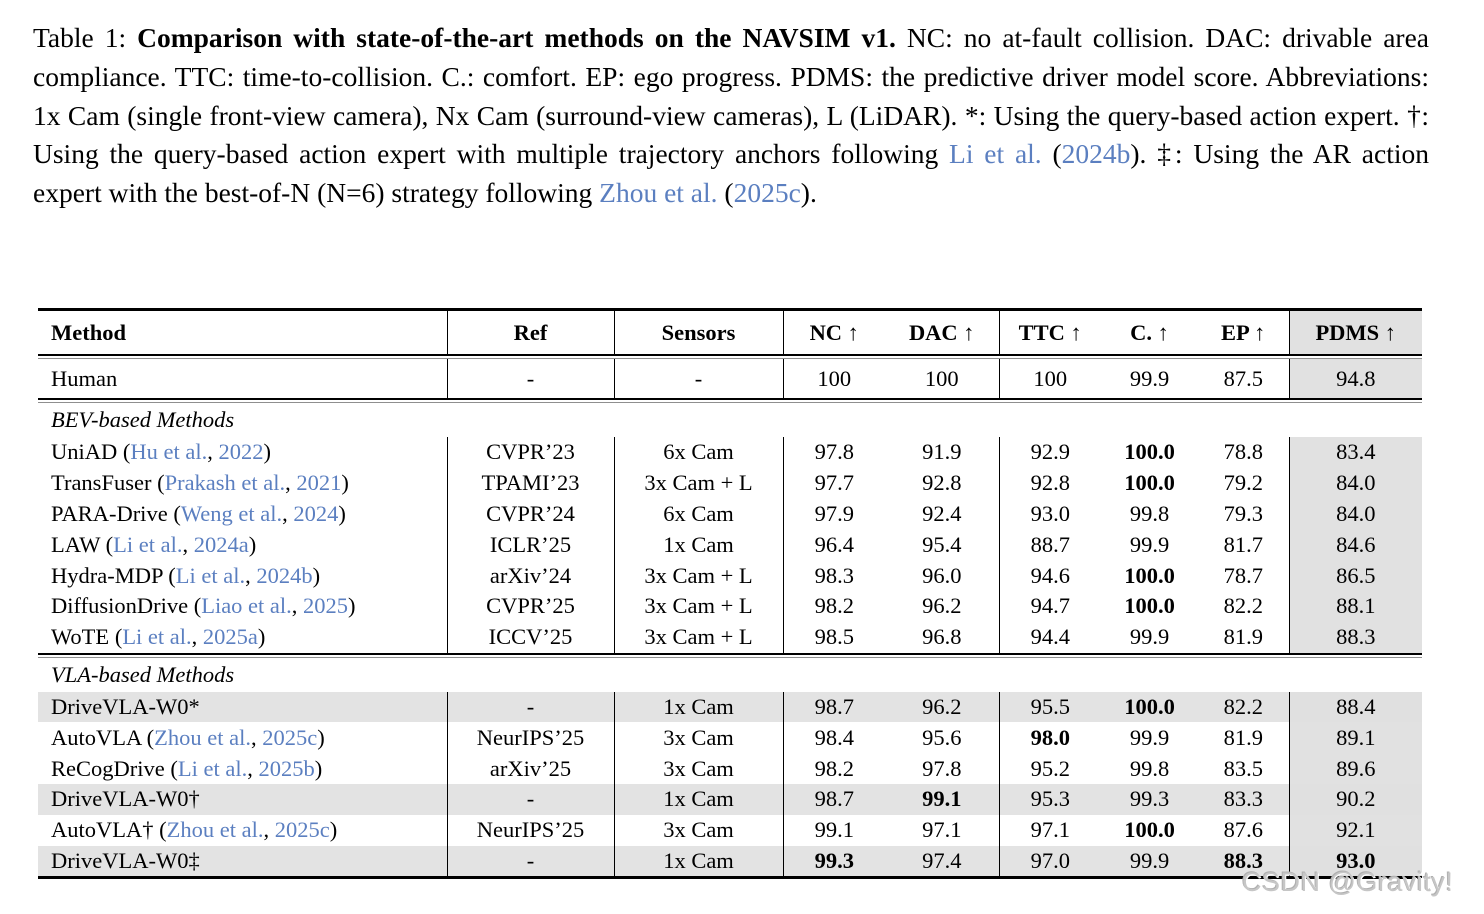  I want to click on method-name: AutoVLA†, so click(105, 830).